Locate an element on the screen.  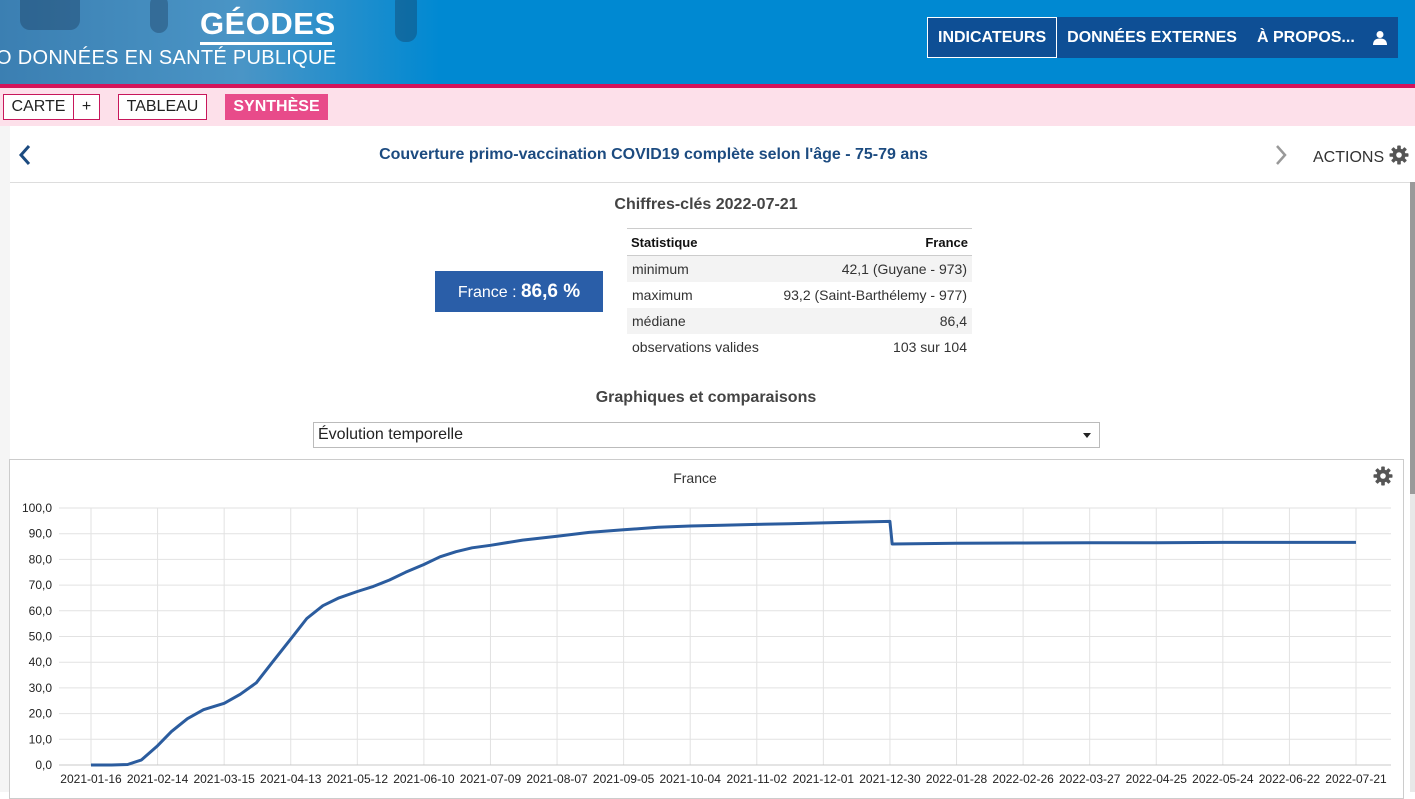
x-tick-label: 2022-06-22 is located at coordinates (1290, 779).